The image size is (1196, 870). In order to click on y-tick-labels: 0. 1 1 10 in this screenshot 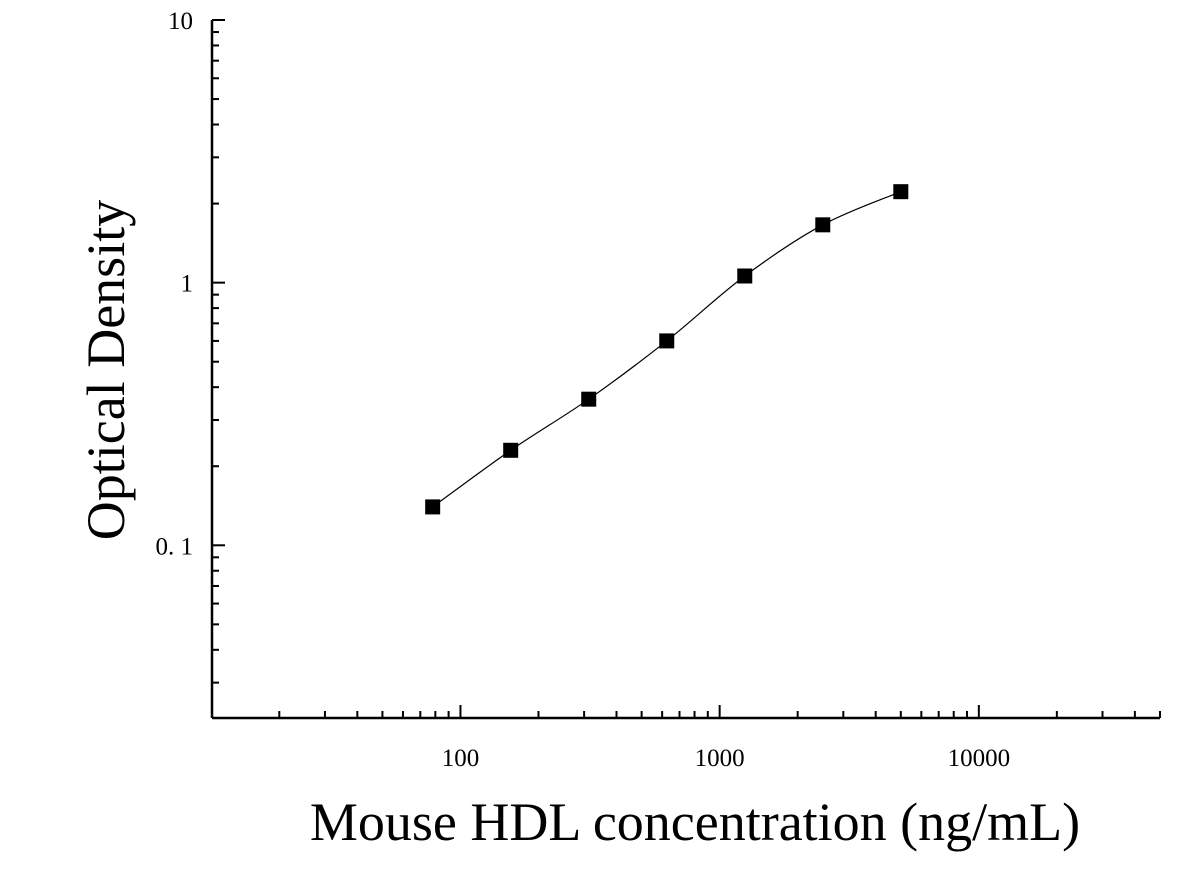, I will do `click(175, 284)`.